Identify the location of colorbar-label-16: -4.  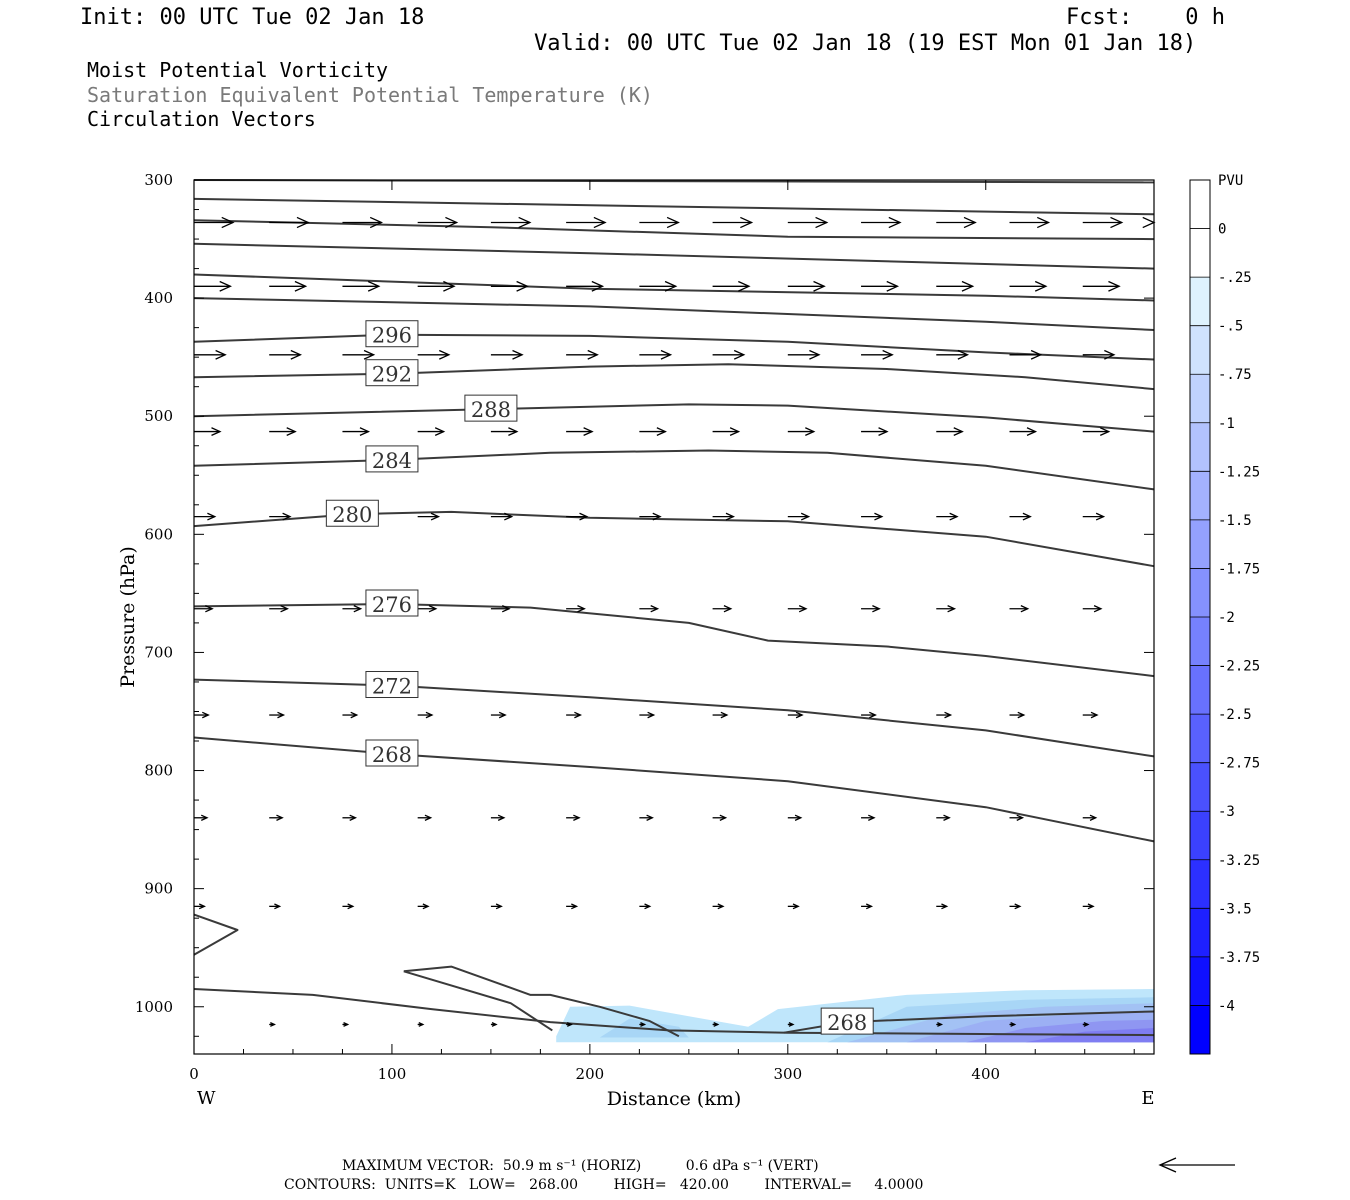
(1226, 1006).